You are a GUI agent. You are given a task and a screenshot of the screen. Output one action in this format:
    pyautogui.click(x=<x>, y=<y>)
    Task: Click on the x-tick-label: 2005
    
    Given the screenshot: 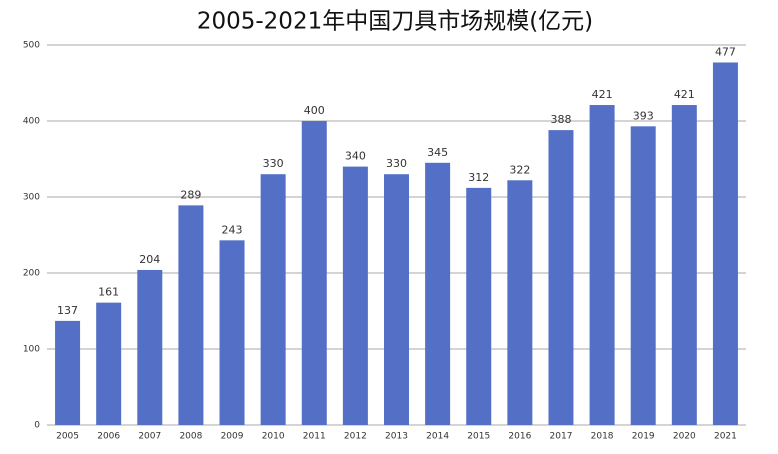 What is the action you would take?
    pyautogui.click(x=67, y=437)
    